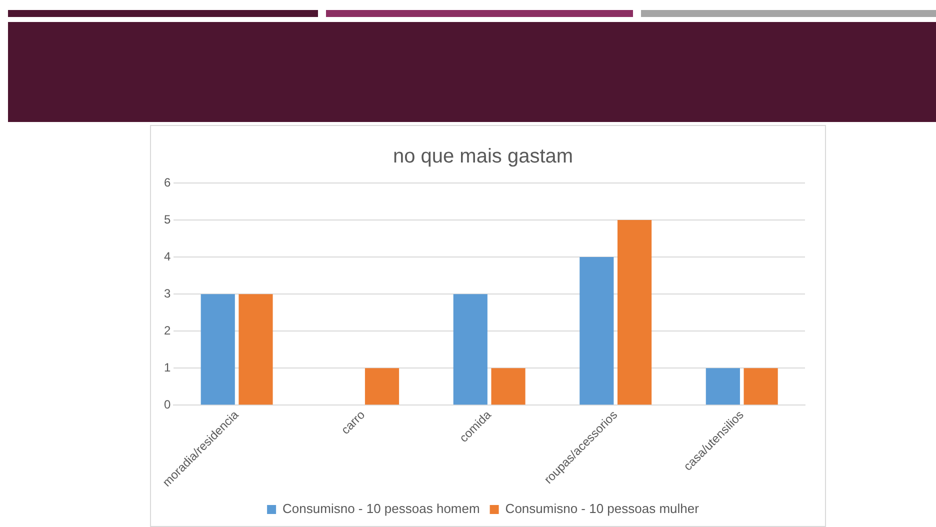 The height and width of the screenshot is (527, 936). Describe the element at coordinates (167, 256) in the screenshot. I see `y-tick-label: 4` at that location.